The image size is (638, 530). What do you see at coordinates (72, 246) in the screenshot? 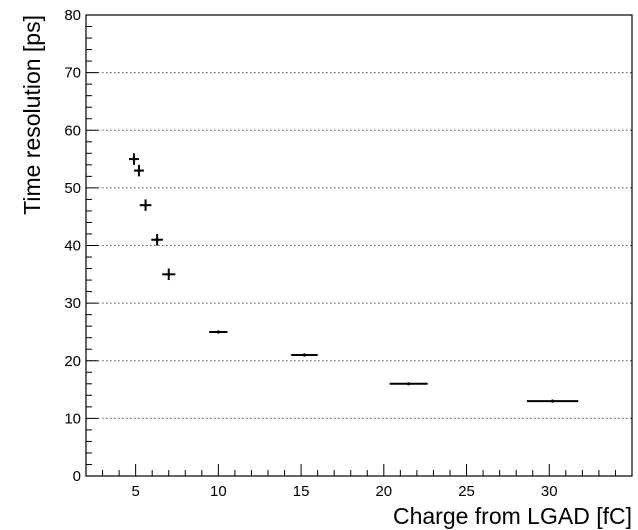
I see `y-tick-label: 40` at bounding box center [72, 246].